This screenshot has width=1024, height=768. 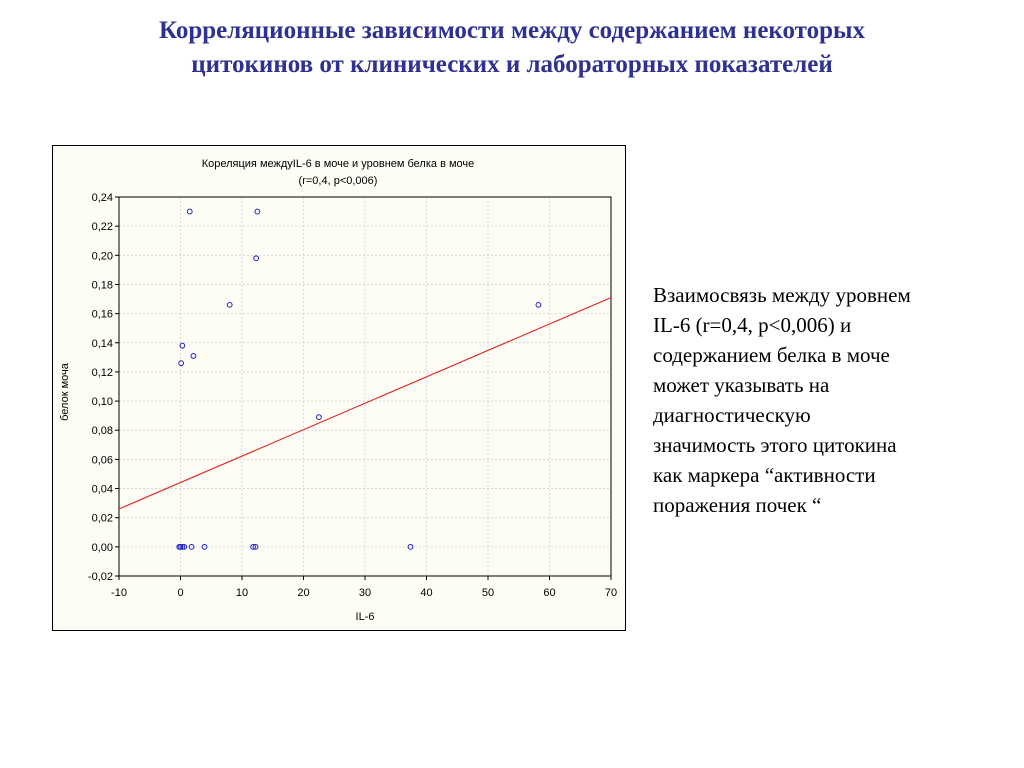 I want to click on description-line-5: диагностическую, so click(x=732, y=415).